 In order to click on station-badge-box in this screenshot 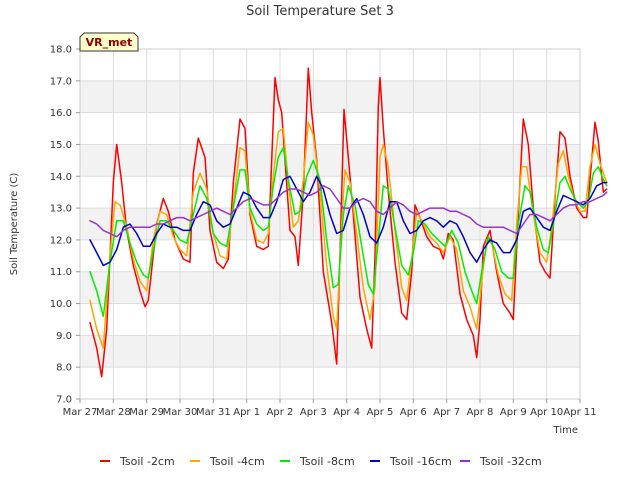, I will do `click(109, 42)`.